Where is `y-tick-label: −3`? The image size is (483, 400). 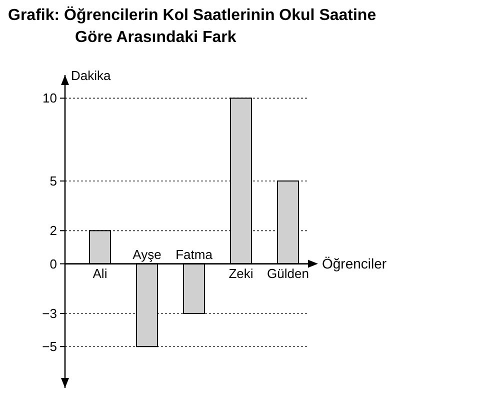 y-tick-label: −3 is located at coordinates (49, 314).